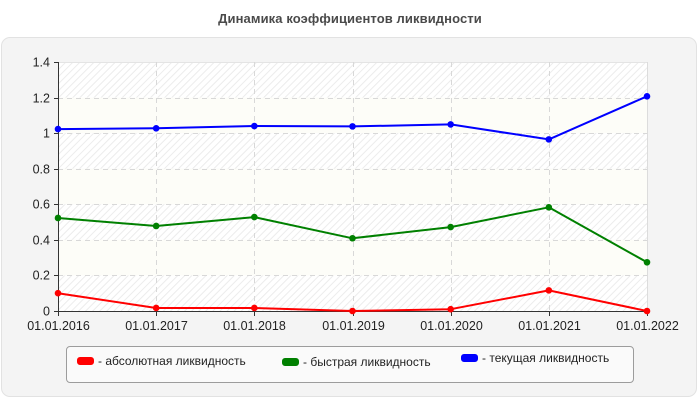  I want to click on legend-item-absolute-liquidity: - абсолютная ликвидность, so click(161, 361).